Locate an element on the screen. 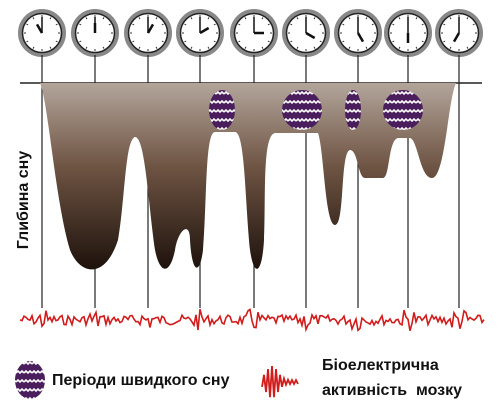  clocks is located at coordinates (250, 33).